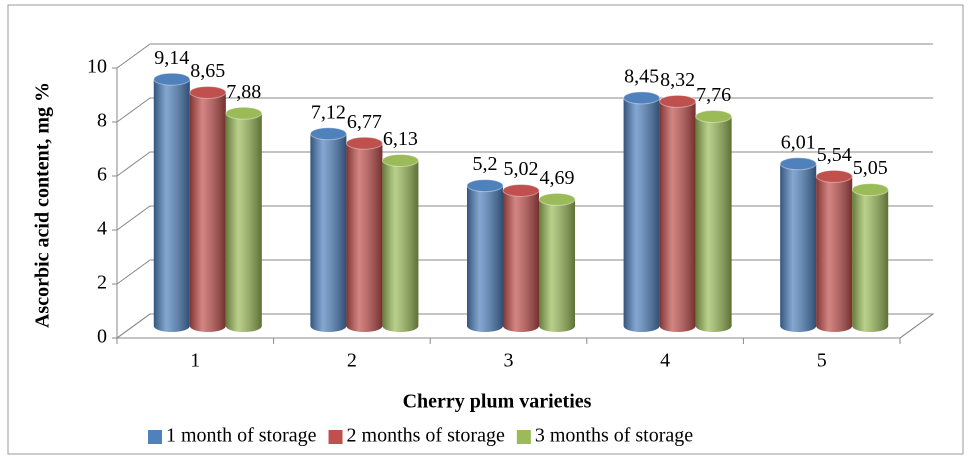 The width and height of the screenshot is (973, 464). I want to click on x-tick-label: 2, so click(352, 361).